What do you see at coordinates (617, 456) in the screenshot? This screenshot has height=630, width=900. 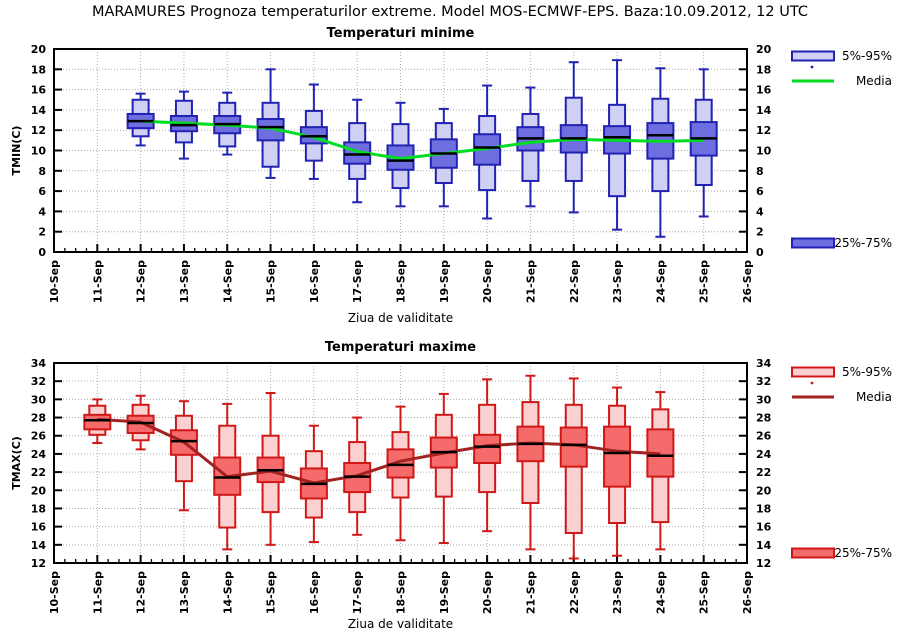 I see `tmax-inner-box-23-Sep` at bounding box center [617, 456].